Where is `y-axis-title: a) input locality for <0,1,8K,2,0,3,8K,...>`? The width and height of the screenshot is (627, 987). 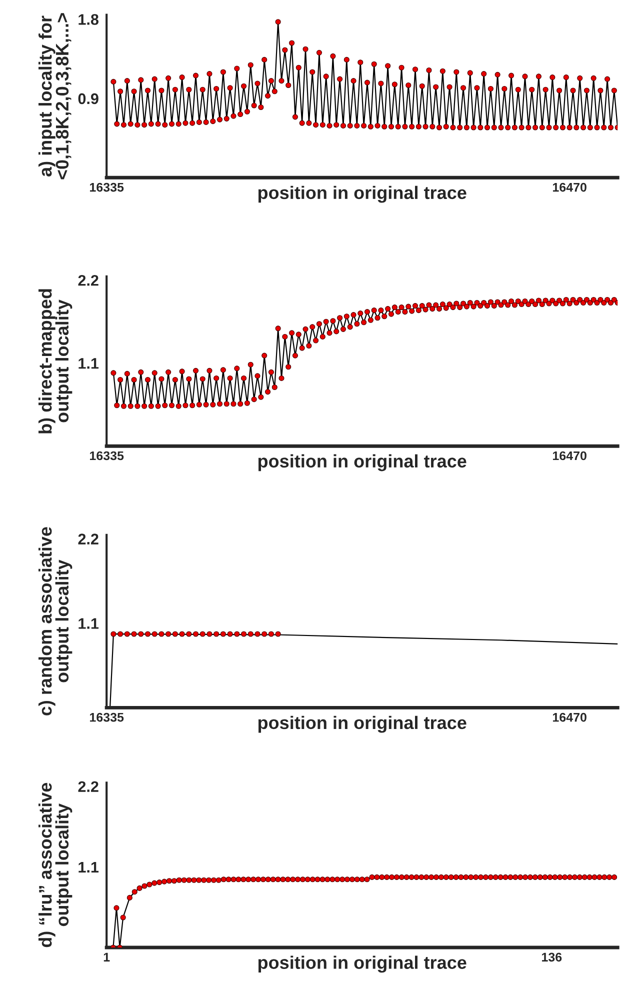 y-axis-title: a) input locality for <0,1,8K,2,0,3,8K,...> is located at coordinates (55, 96).